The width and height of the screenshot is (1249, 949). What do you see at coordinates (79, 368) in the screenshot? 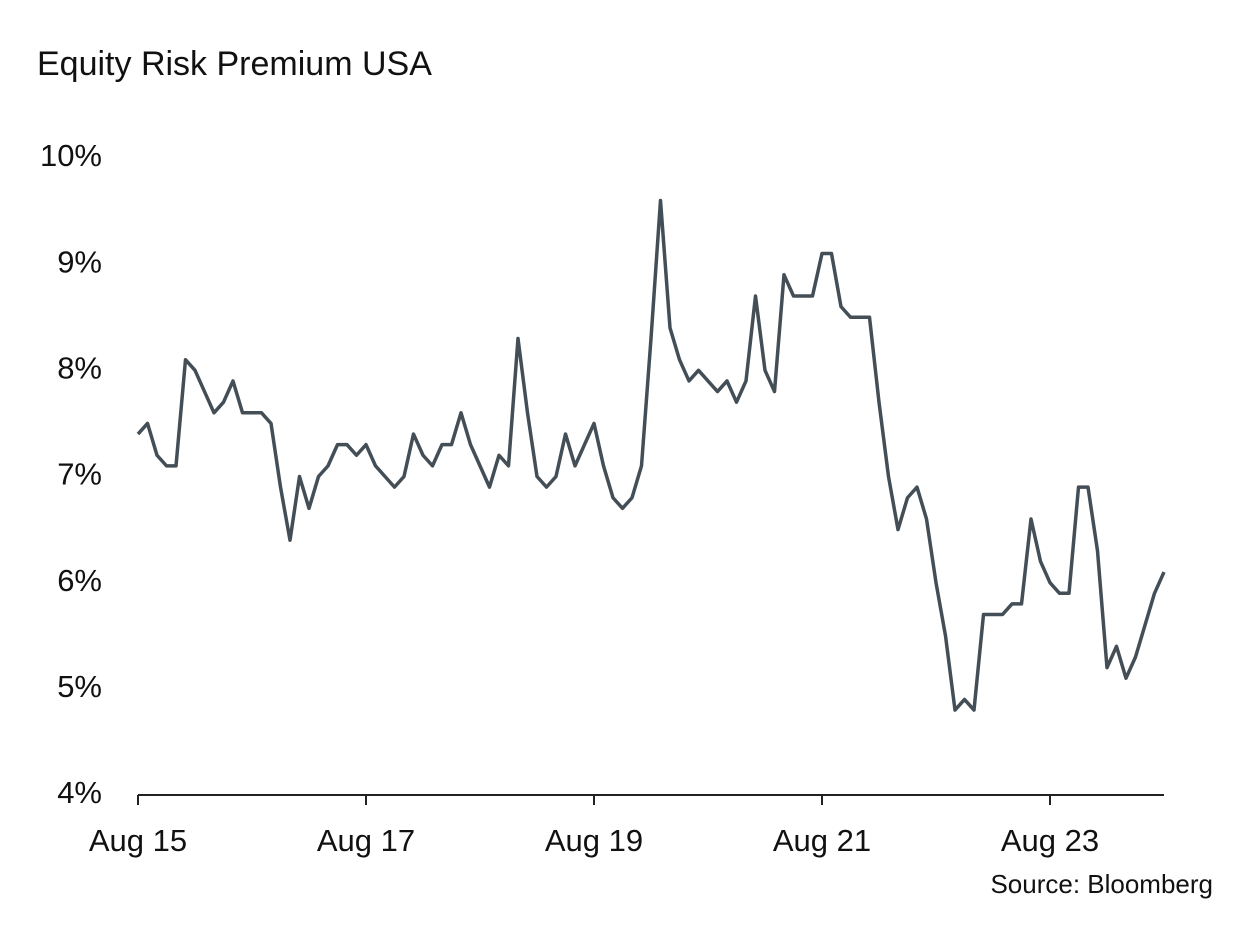
I see `y-tick-label: 8%` at bounding box center [79, 368].